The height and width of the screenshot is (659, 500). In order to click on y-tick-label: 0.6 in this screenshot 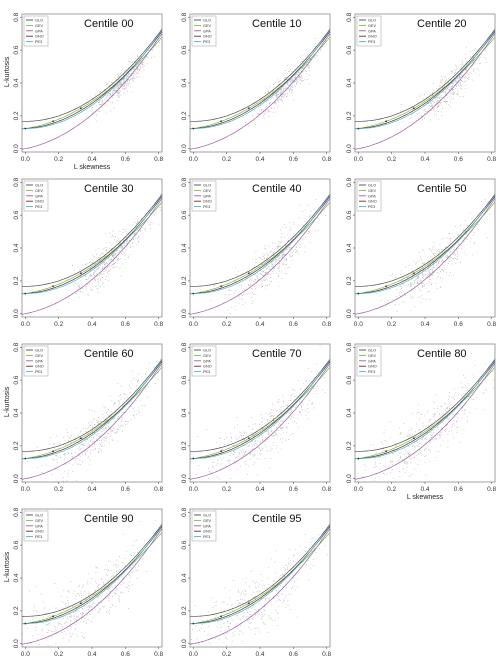, I will do `click(184, 49)`.